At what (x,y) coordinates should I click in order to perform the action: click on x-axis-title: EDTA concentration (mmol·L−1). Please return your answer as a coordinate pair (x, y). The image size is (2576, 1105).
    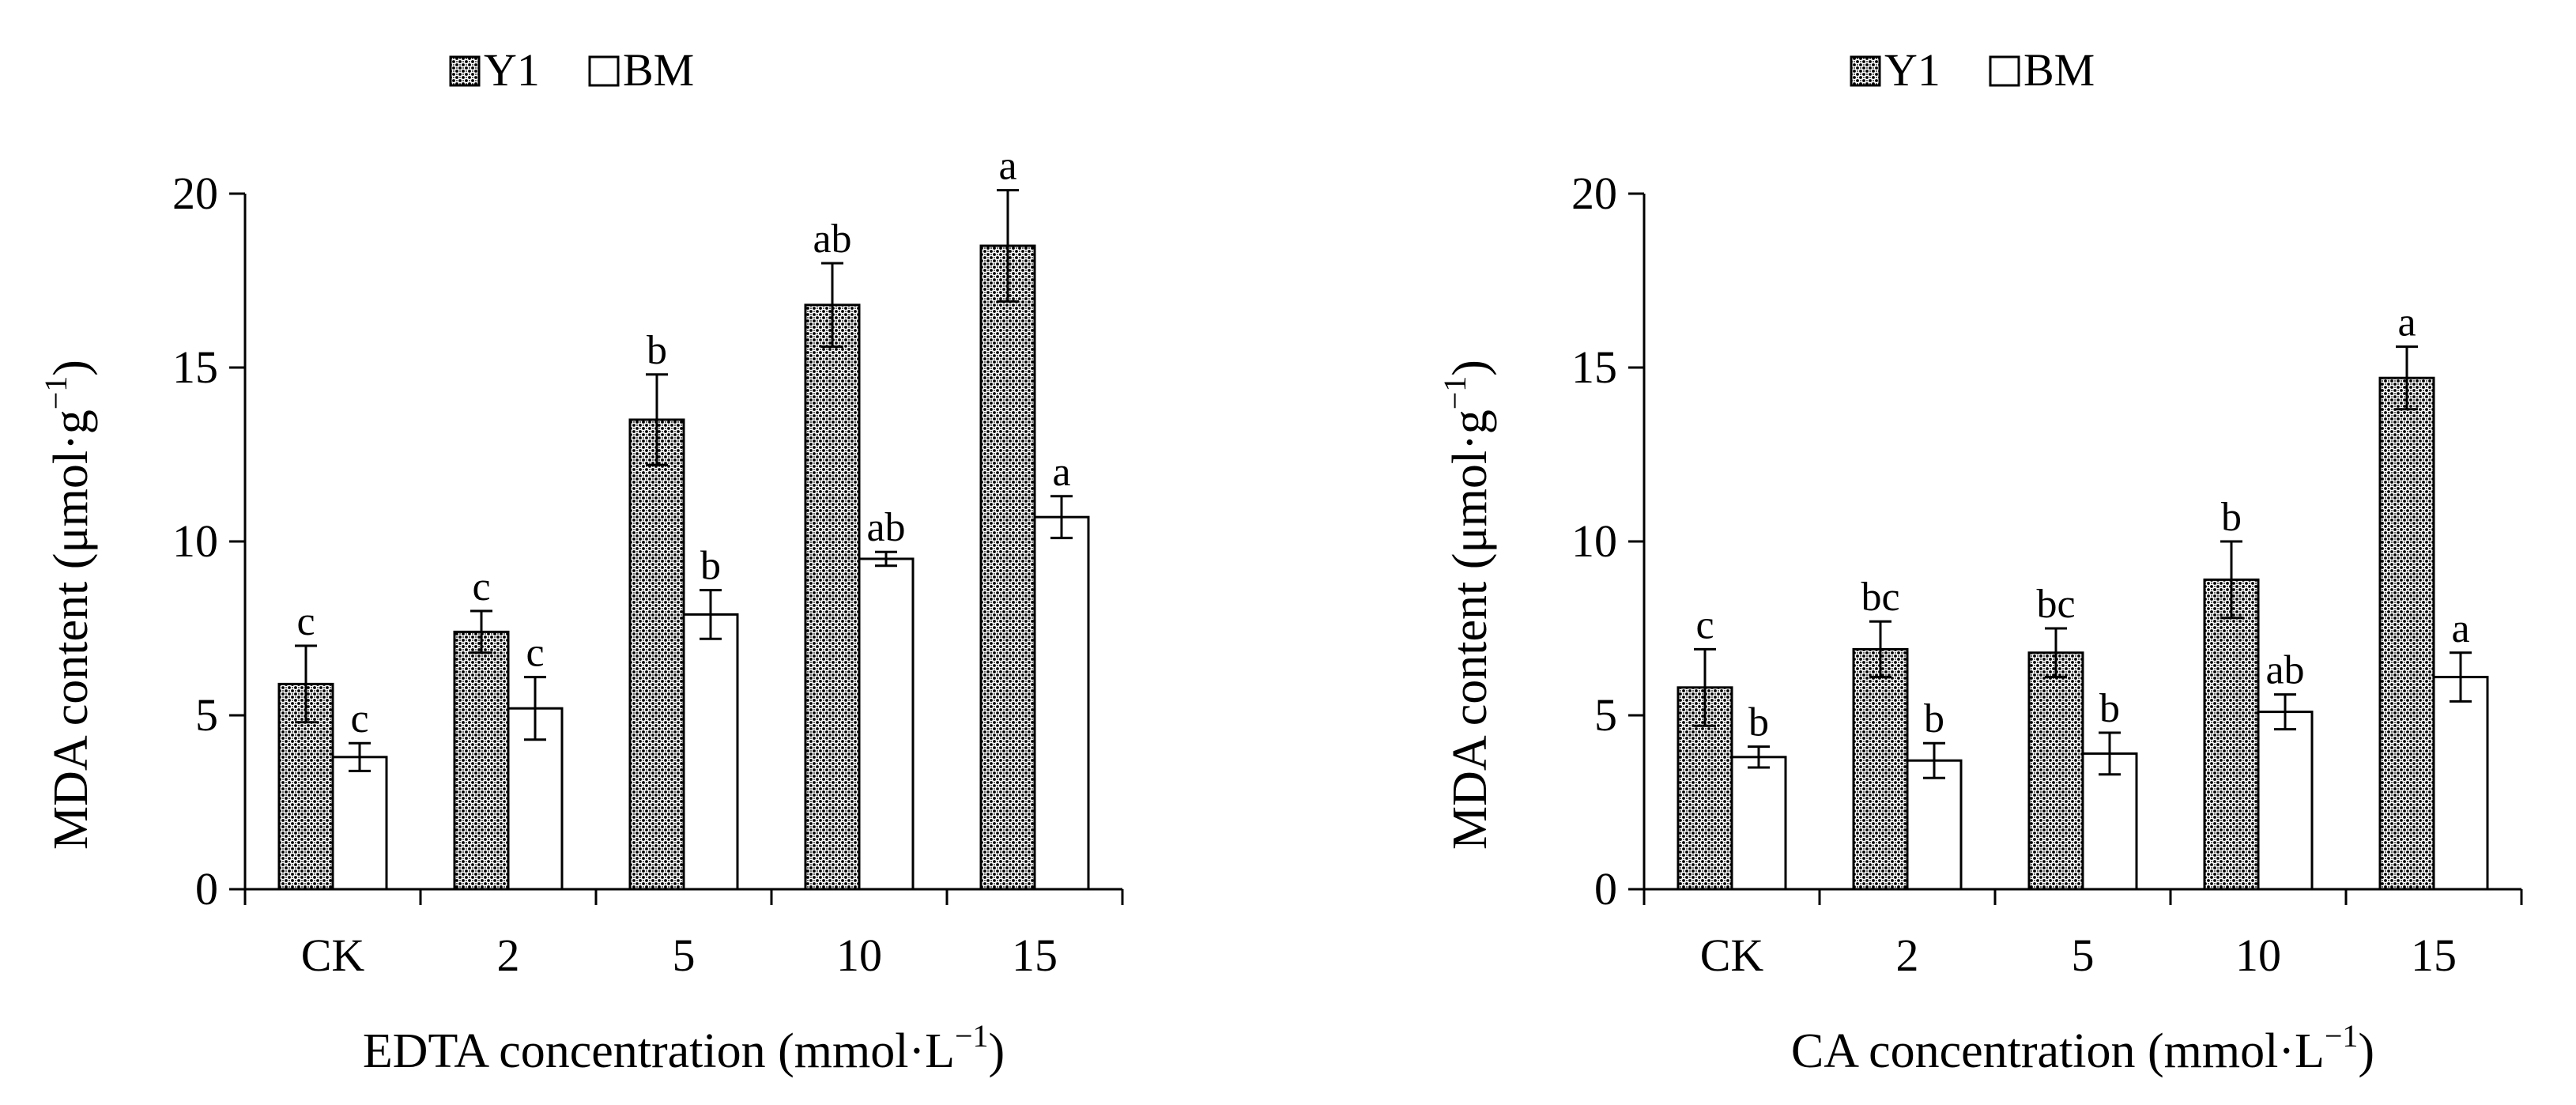
    Looking at the image, I should click on (684, 1048).